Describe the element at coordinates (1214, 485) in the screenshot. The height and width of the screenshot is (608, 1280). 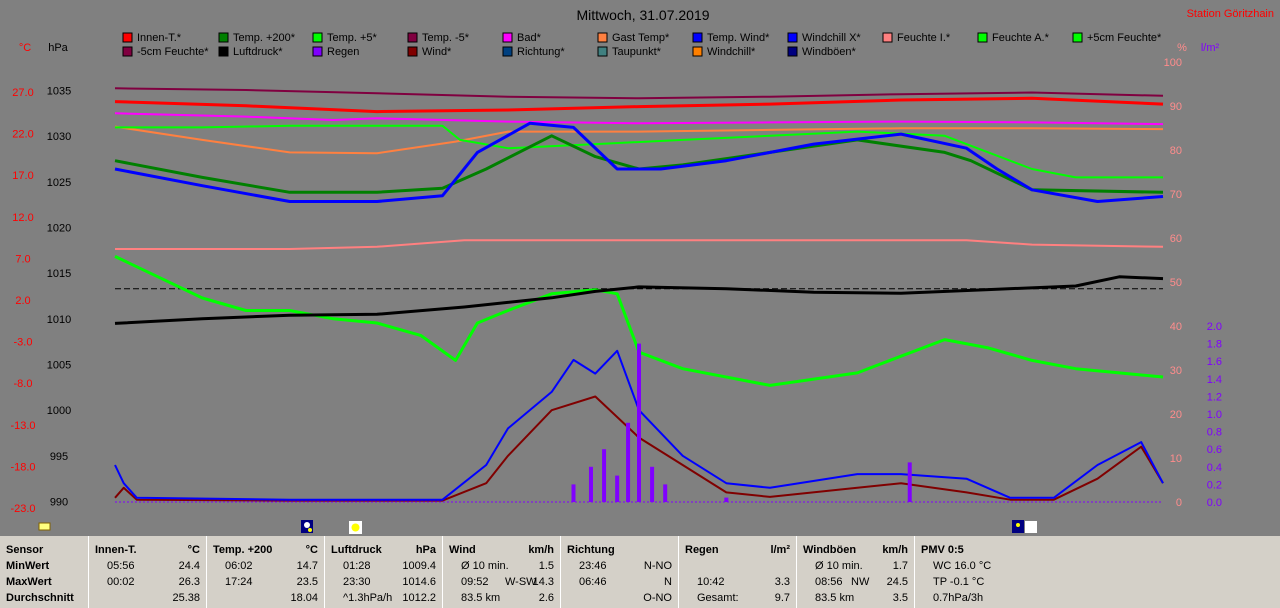
I see `rain-tick-label: 0.2` at that location.